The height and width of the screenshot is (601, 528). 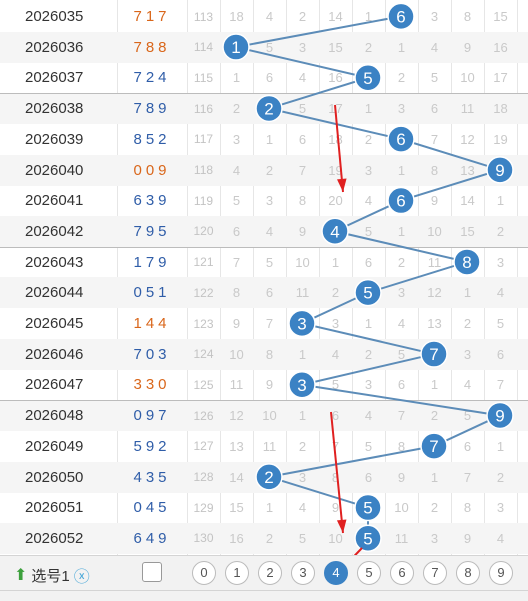 What do you see at coordinates (303, 573) in the screenshot?
I see `pick-ball: 3` at bounding box center [303, 573].